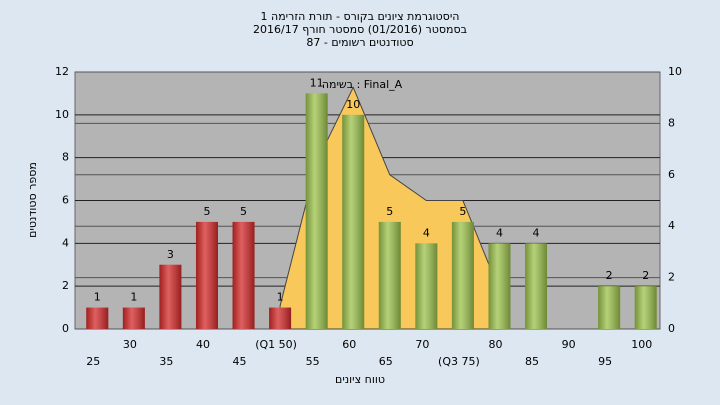  Describe the element at coordinates (203, 344) in the screenshot. I see `x-tick-label: 40` at that location.